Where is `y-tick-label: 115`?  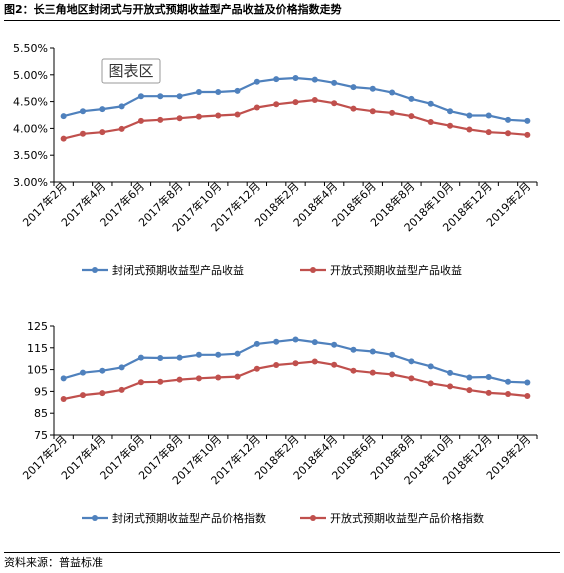
y-tick-label: 115 is located at coordinates (37, 348).